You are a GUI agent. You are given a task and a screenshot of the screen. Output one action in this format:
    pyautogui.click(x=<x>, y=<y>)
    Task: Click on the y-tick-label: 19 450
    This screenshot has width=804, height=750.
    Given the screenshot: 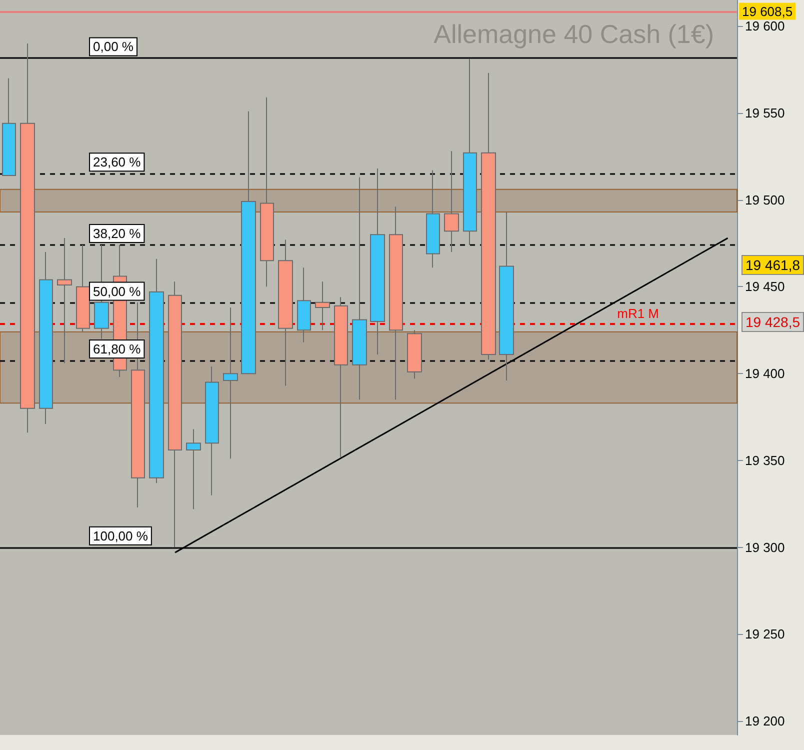 What is the action you would take?
    pyautogui.click(x=765, y=286)
    